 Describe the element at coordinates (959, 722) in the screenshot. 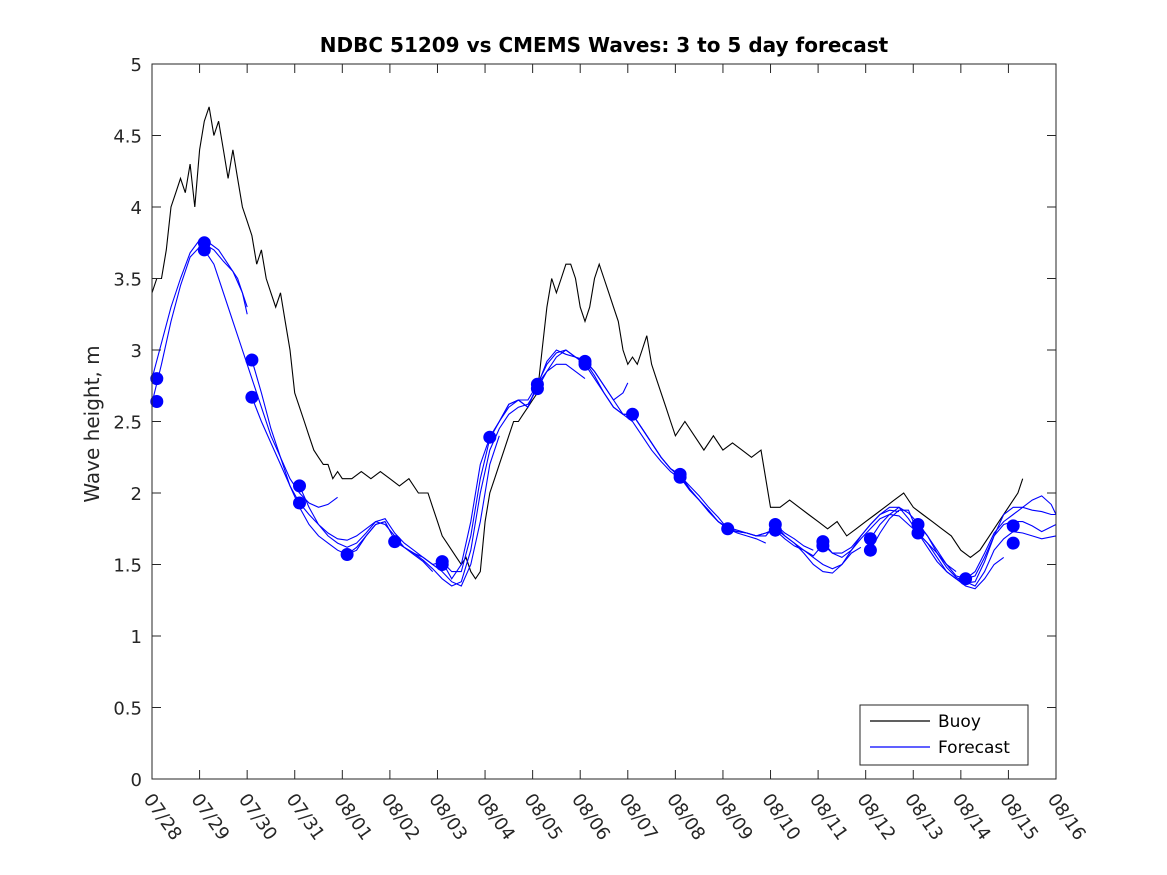

I see `legend-buoy-label: Buoy` at that location.